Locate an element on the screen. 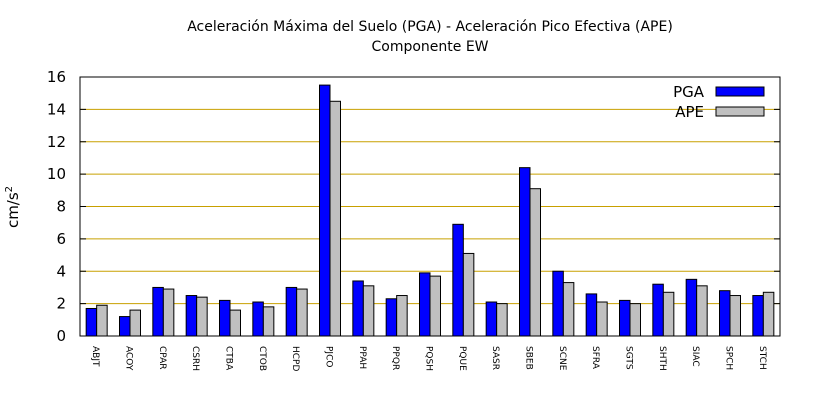  y-axis-label-unit: cm/s is located at coordinates (13, 210).